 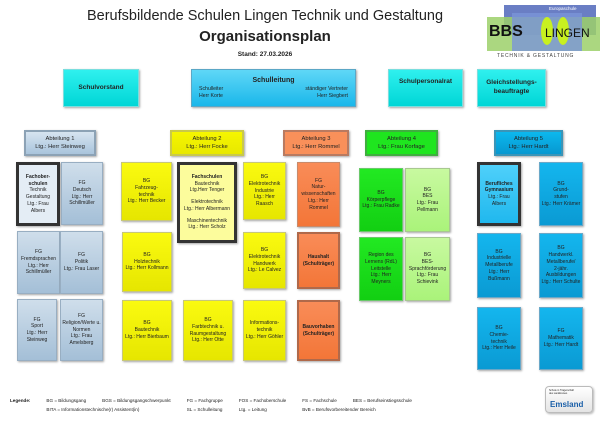 I want to click on department-name: Abteilung 2, so click(x=207, y=138).